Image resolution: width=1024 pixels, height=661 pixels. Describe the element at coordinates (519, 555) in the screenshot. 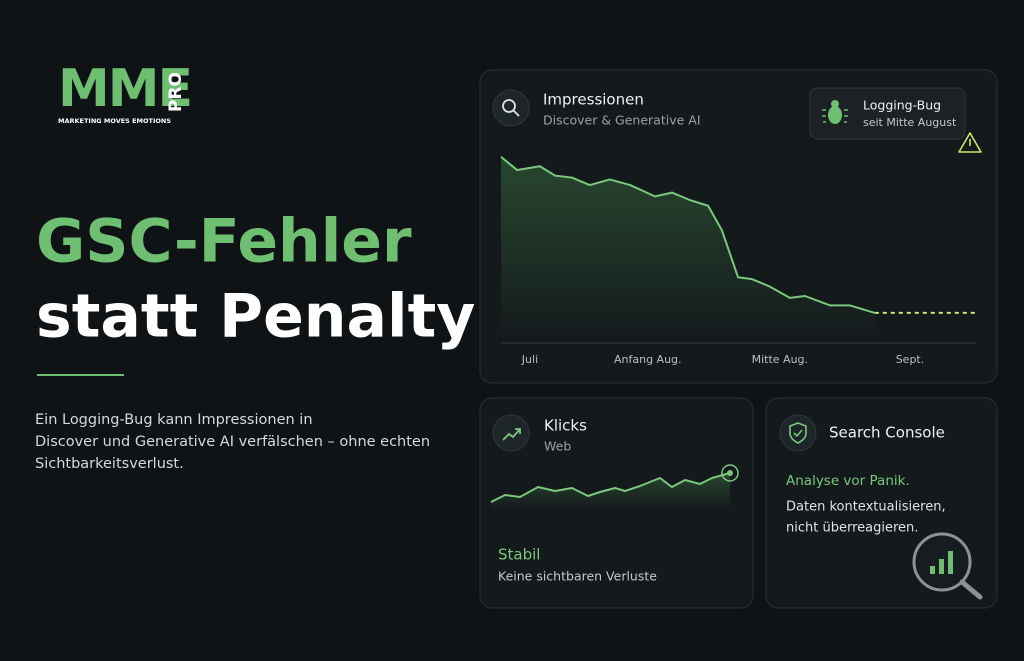

I see `status: Stabil` at that location.